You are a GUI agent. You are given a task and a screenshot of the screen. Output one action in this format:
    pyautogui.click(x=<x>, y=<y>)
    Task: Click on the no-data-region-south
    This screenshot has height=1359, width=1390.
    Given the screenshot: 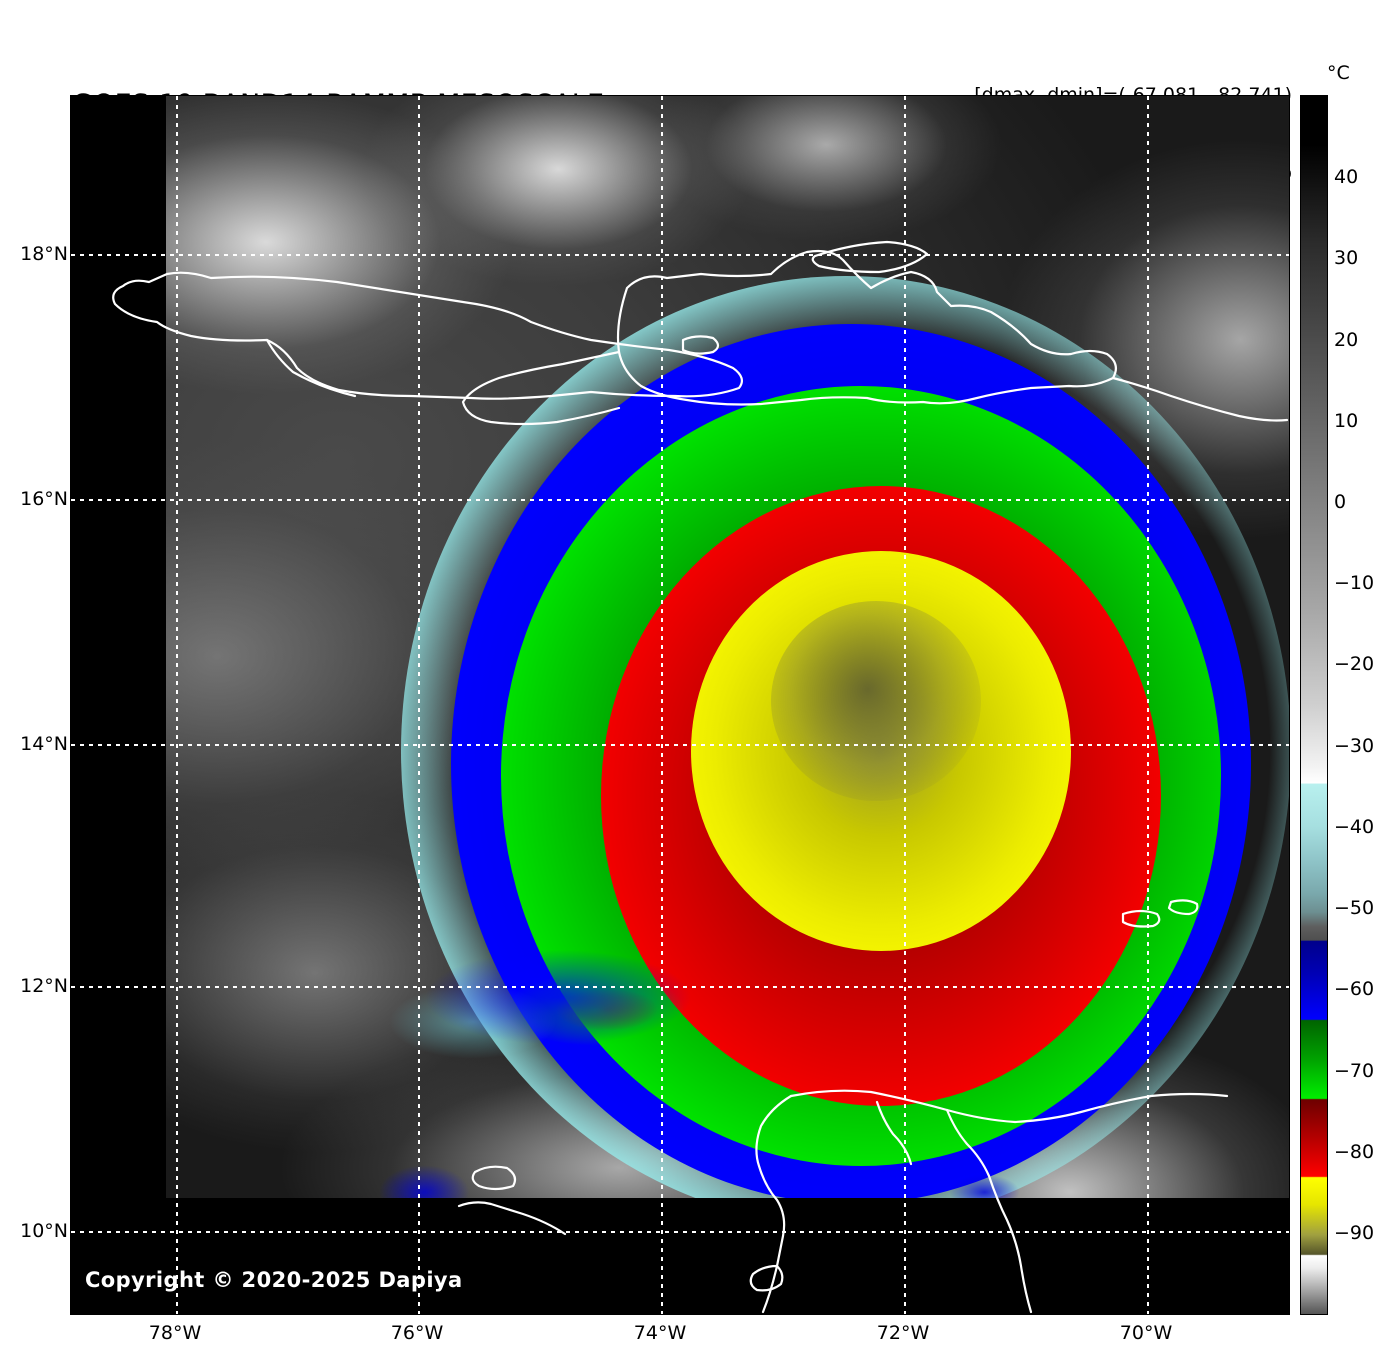 What is the action you would take?
    pyautogui.click(x=680, y=1256)
    